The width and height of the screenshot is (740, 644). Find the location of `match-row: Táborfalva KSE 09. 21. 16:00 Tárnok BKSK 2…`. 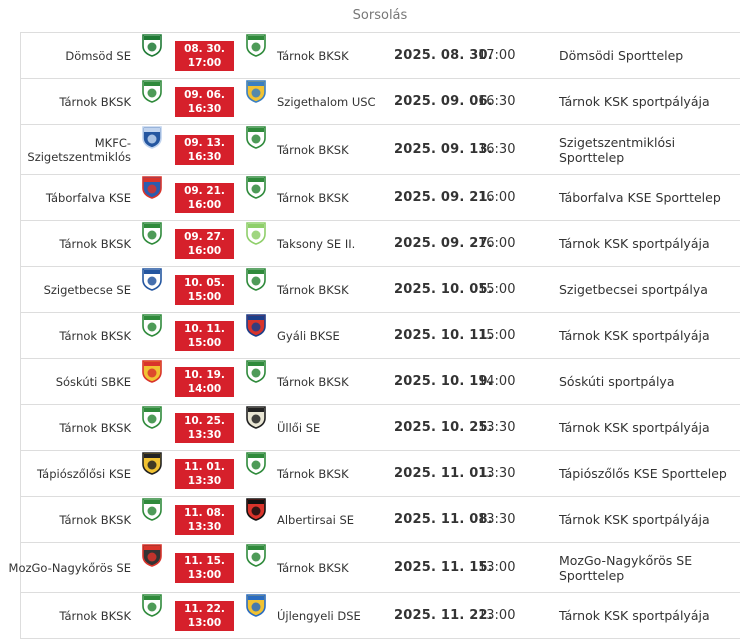

match-row: Táborfalva KSE 09. 21. 16:00 Tárnok BKSK 2… is located at coordinates (380, 197).